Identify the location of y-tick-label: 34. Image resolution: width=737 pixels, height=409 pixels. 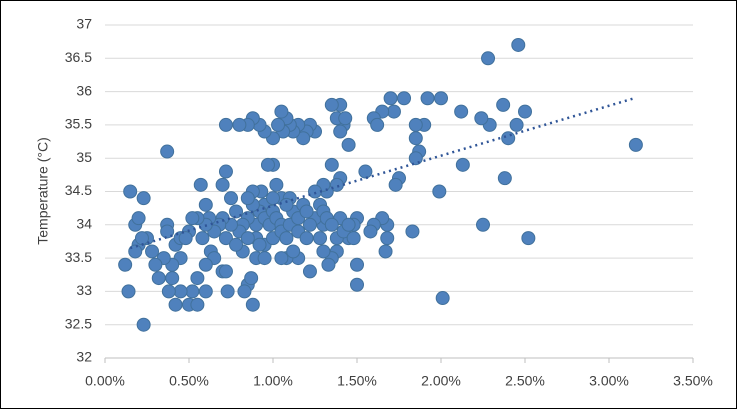
(84, 224).